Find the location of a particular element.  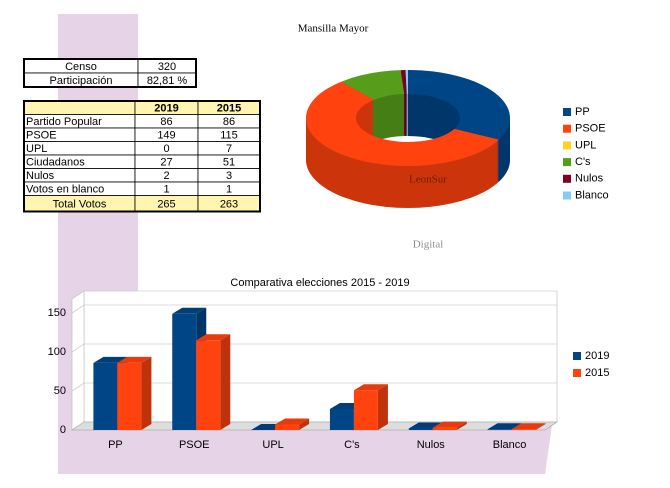

legend-label: UPL is located at coordinates (585, 145).